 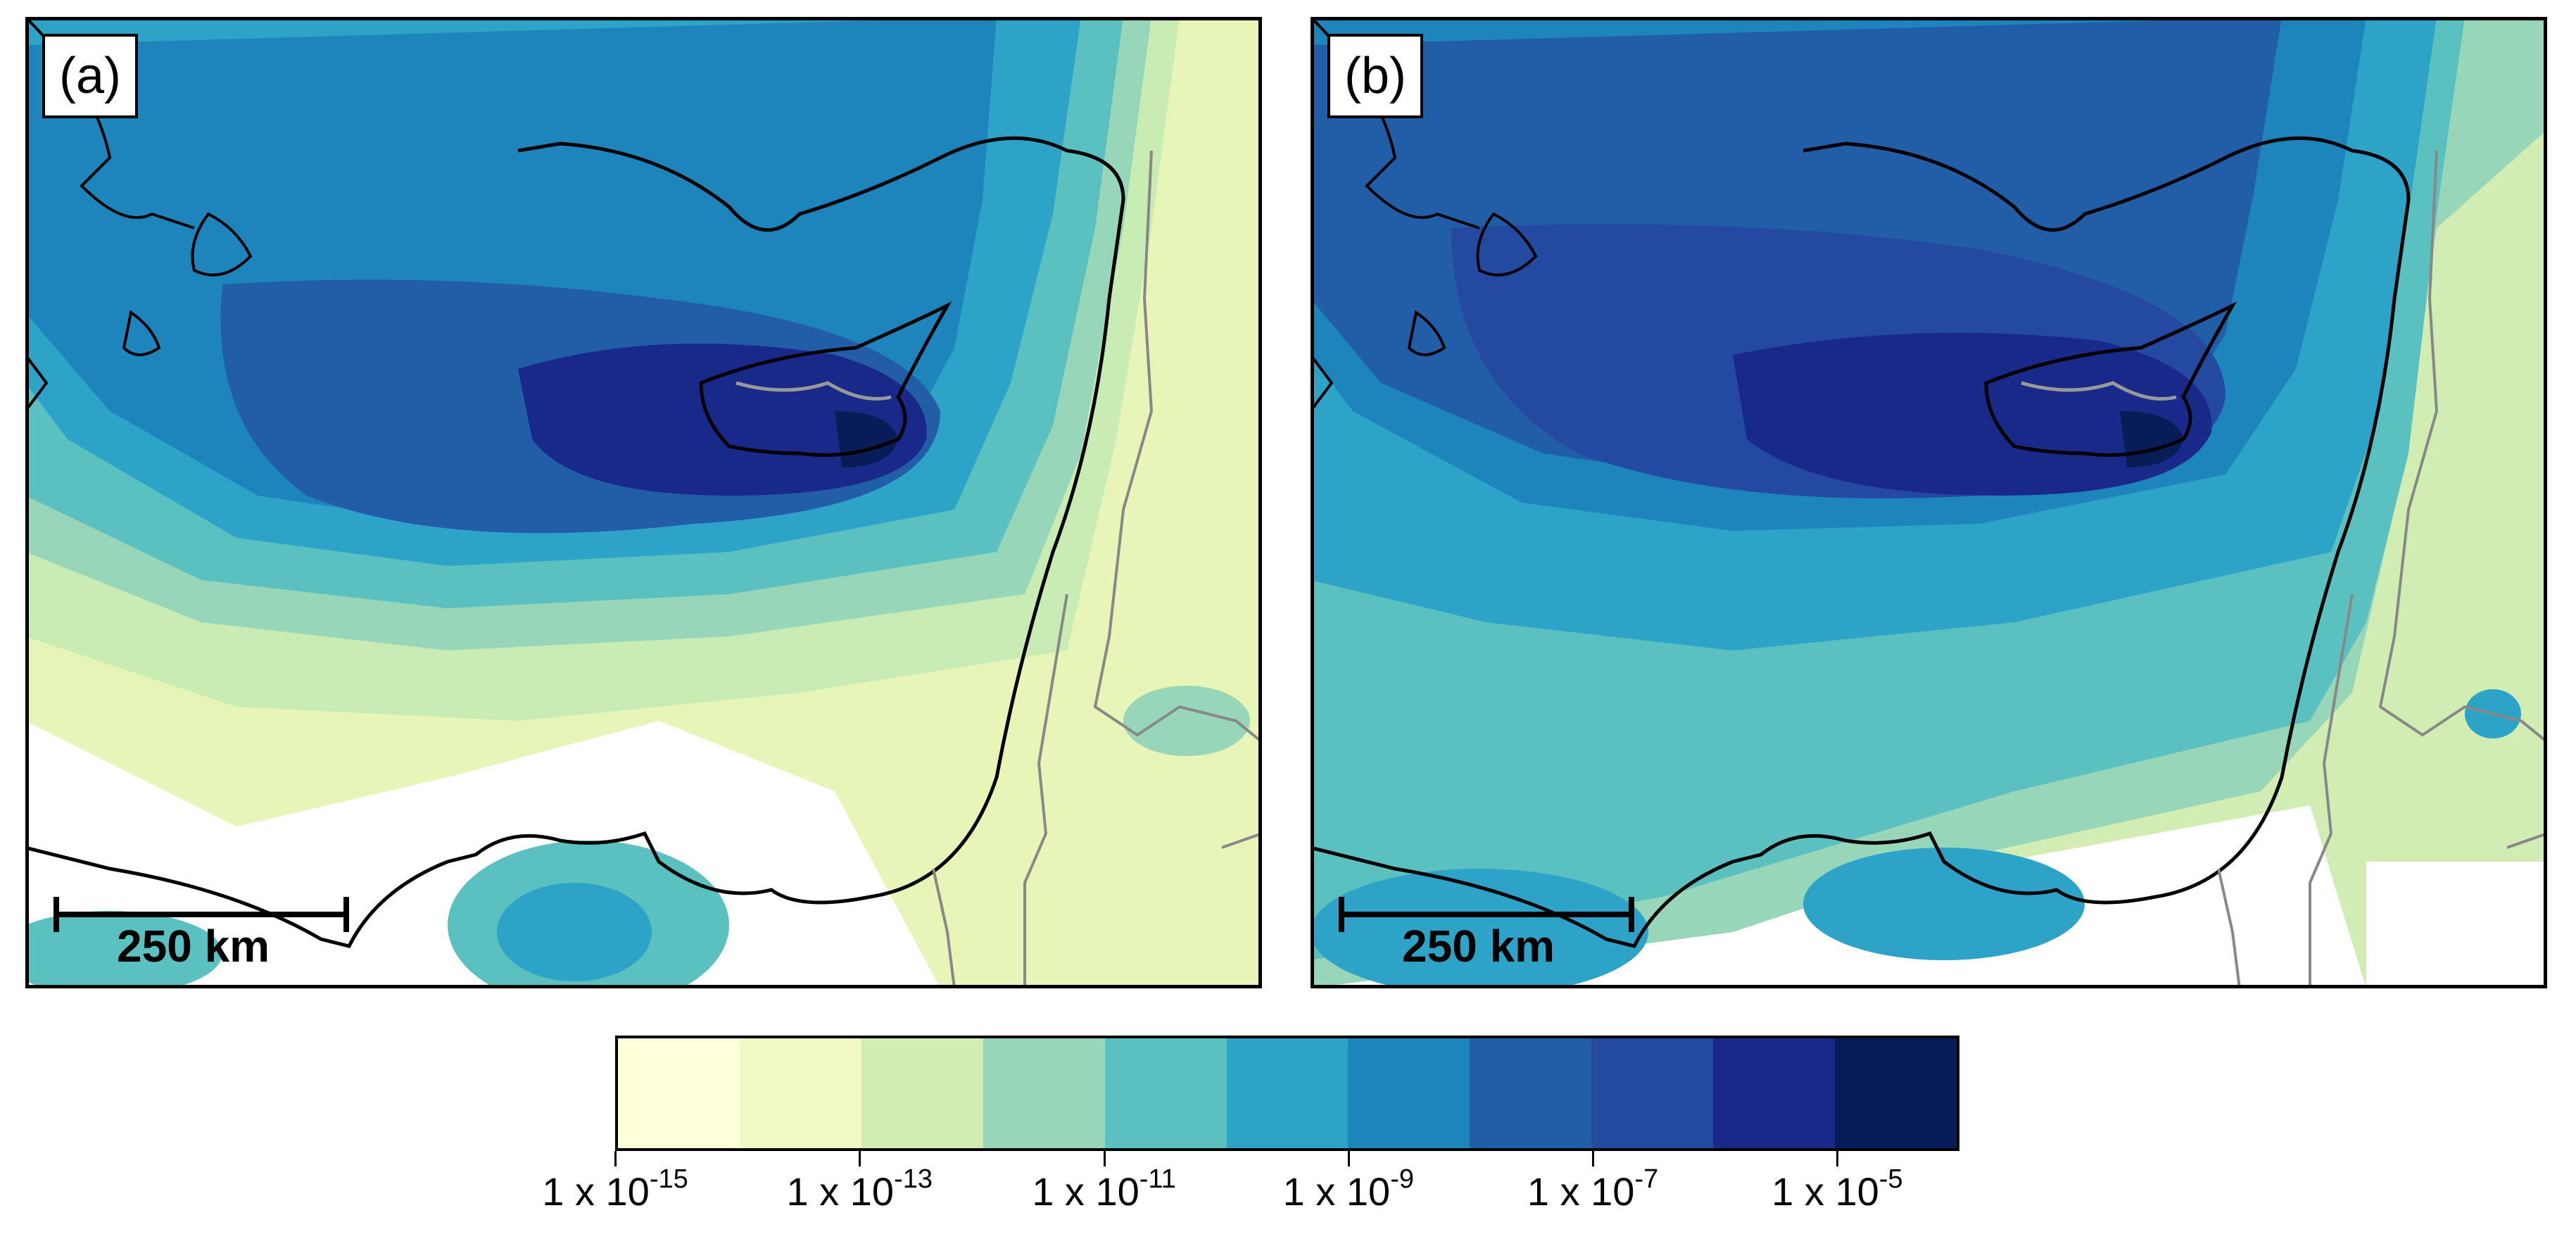 What do you see at coordinates (1402, 1179) in the screenshot?
I see `colorbar-tick-exponent: -9` at bounding box center [1402, 1179].